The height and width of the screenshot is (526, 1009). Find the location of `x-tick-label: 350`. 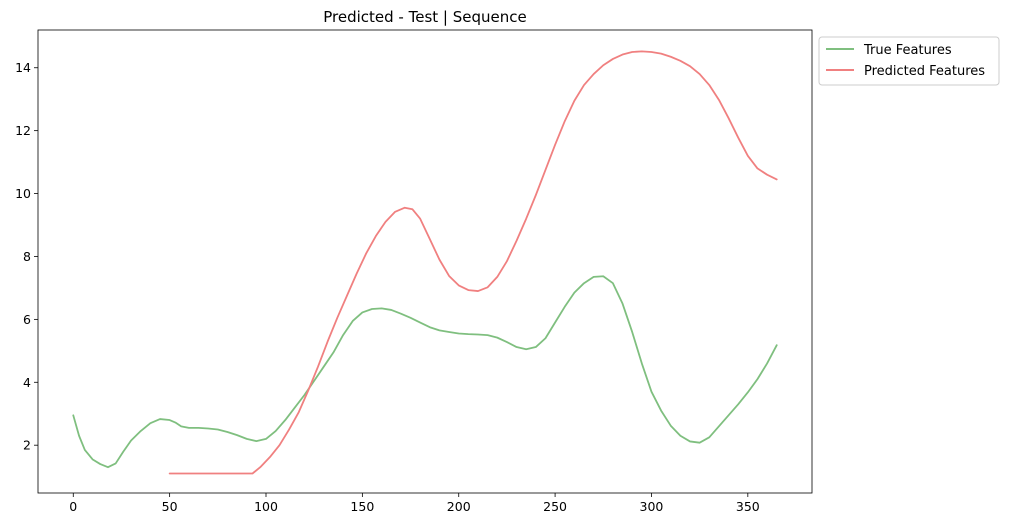

x-tick-label: 350 is located at coordinates (748, 506).